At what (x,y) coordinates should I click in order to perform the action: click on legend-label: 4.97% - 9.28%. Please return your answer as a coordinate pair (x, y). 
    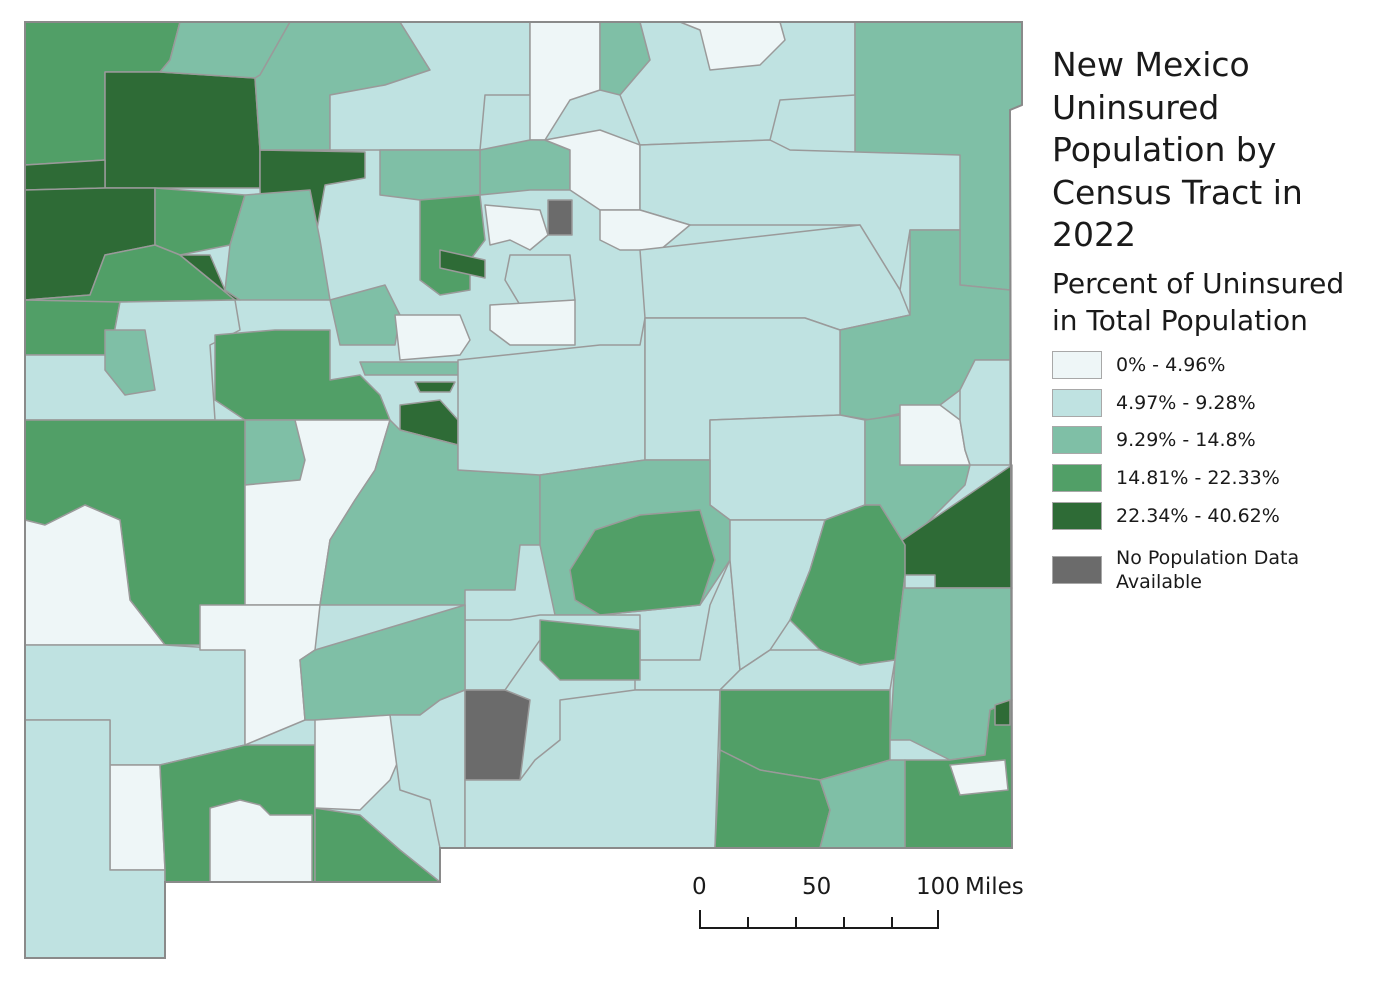
    Looking at the image, I should click on (1186, 403).